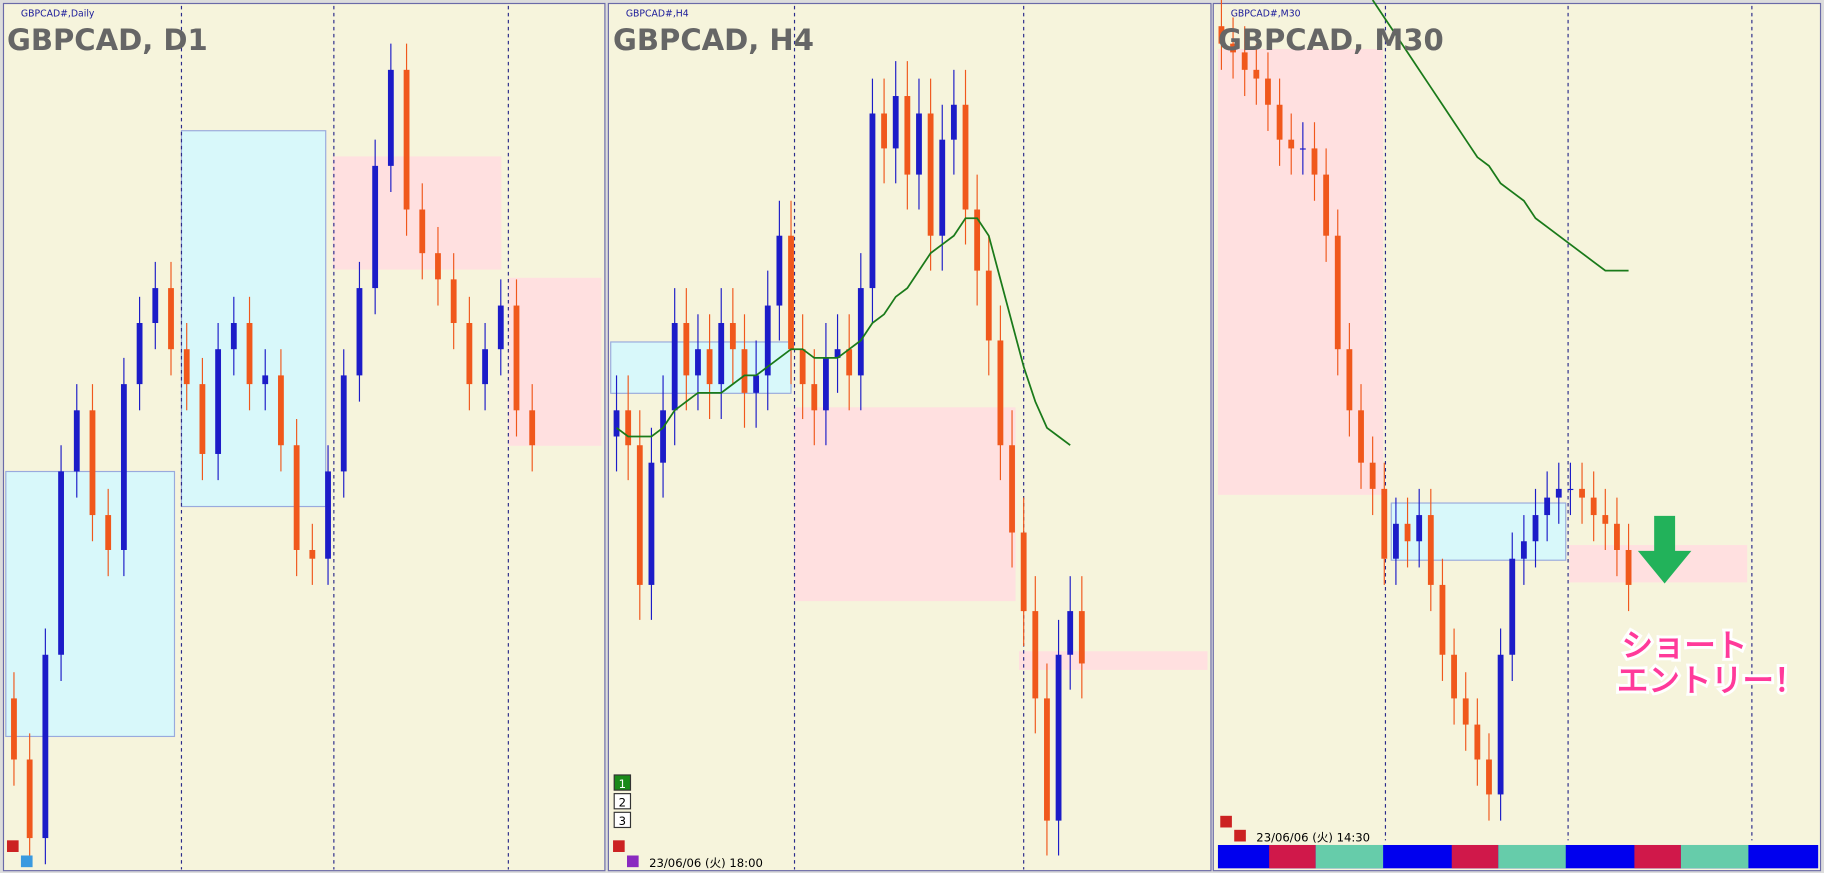  What do you see at coordinates (107, 40) in the screenshot?
I see `chart-title: GBPCAD, D1` at bounding box center [107, 40].